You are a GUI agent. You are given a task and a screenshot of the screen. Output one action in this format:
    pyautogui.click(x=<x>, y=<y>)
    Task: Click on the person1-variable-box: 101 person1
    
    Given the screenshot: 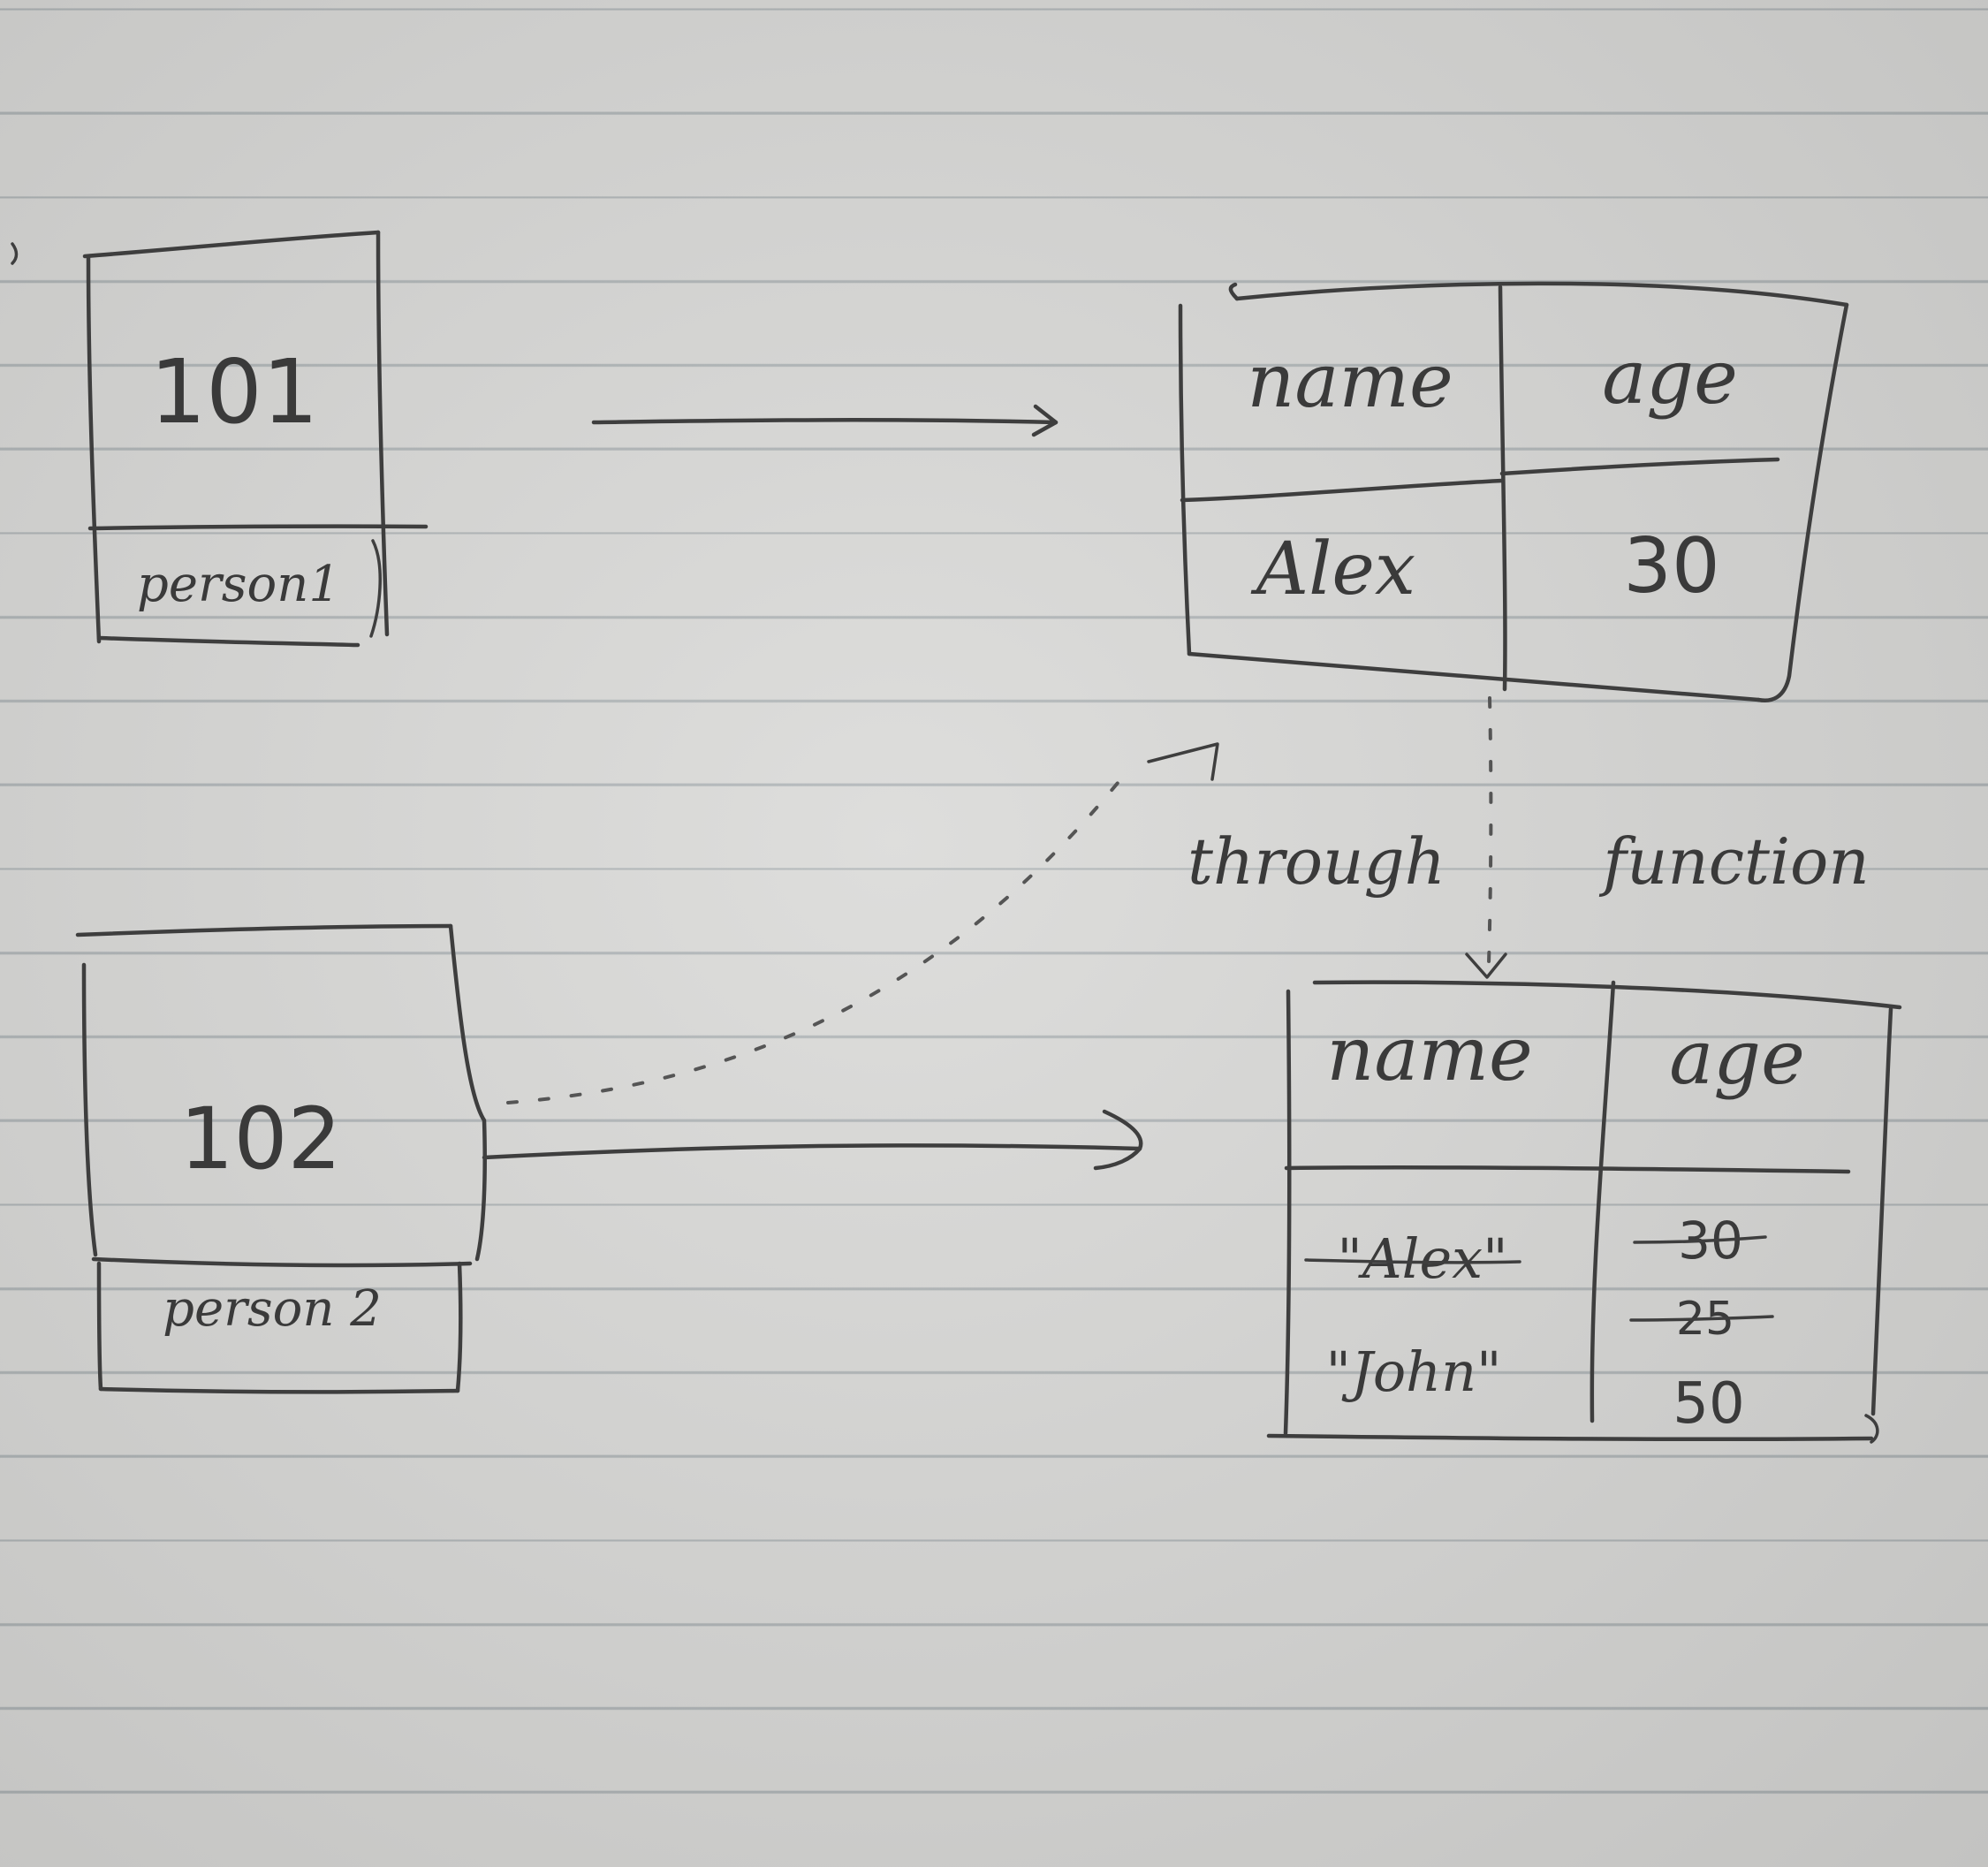 What is the action you would take?
    pyautogui.click(x=255, y=439)
    